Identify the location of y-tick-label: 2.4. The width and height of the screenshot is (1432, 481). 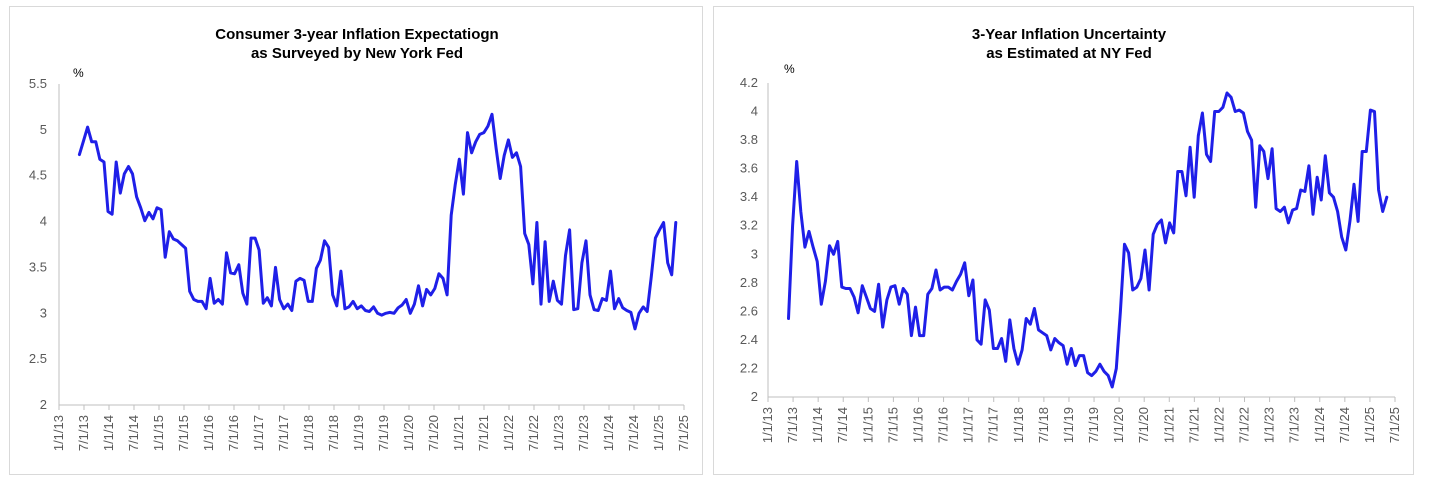
(749, 339).